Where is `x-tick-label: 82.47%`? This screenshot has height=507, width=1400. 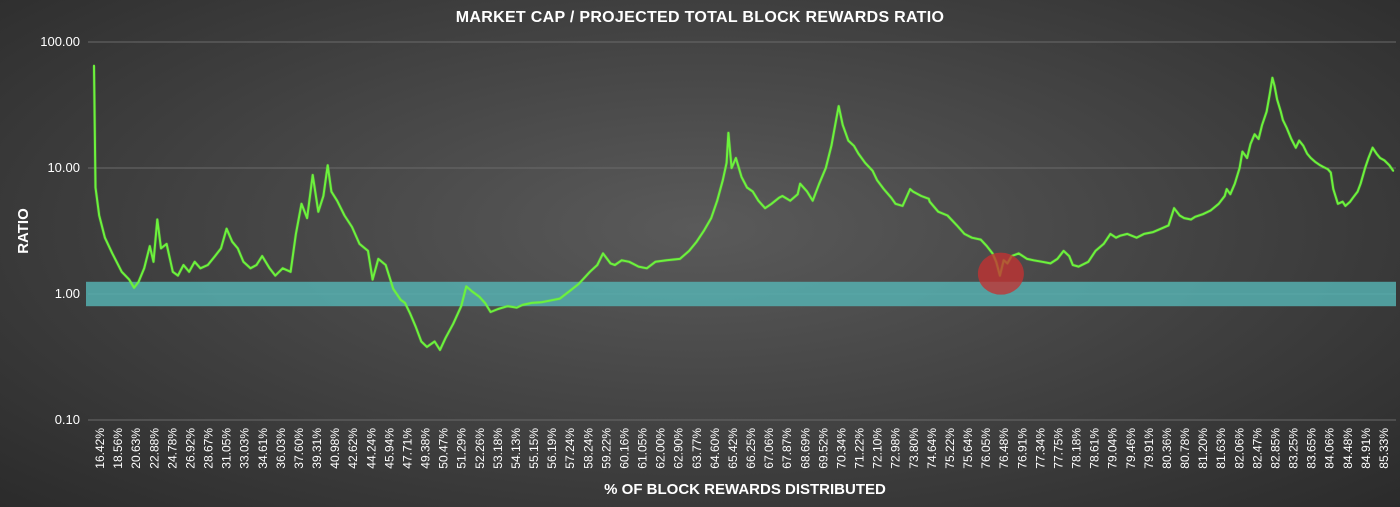 x-tick-label: 82.47% is located at coordinates (1257, 448).